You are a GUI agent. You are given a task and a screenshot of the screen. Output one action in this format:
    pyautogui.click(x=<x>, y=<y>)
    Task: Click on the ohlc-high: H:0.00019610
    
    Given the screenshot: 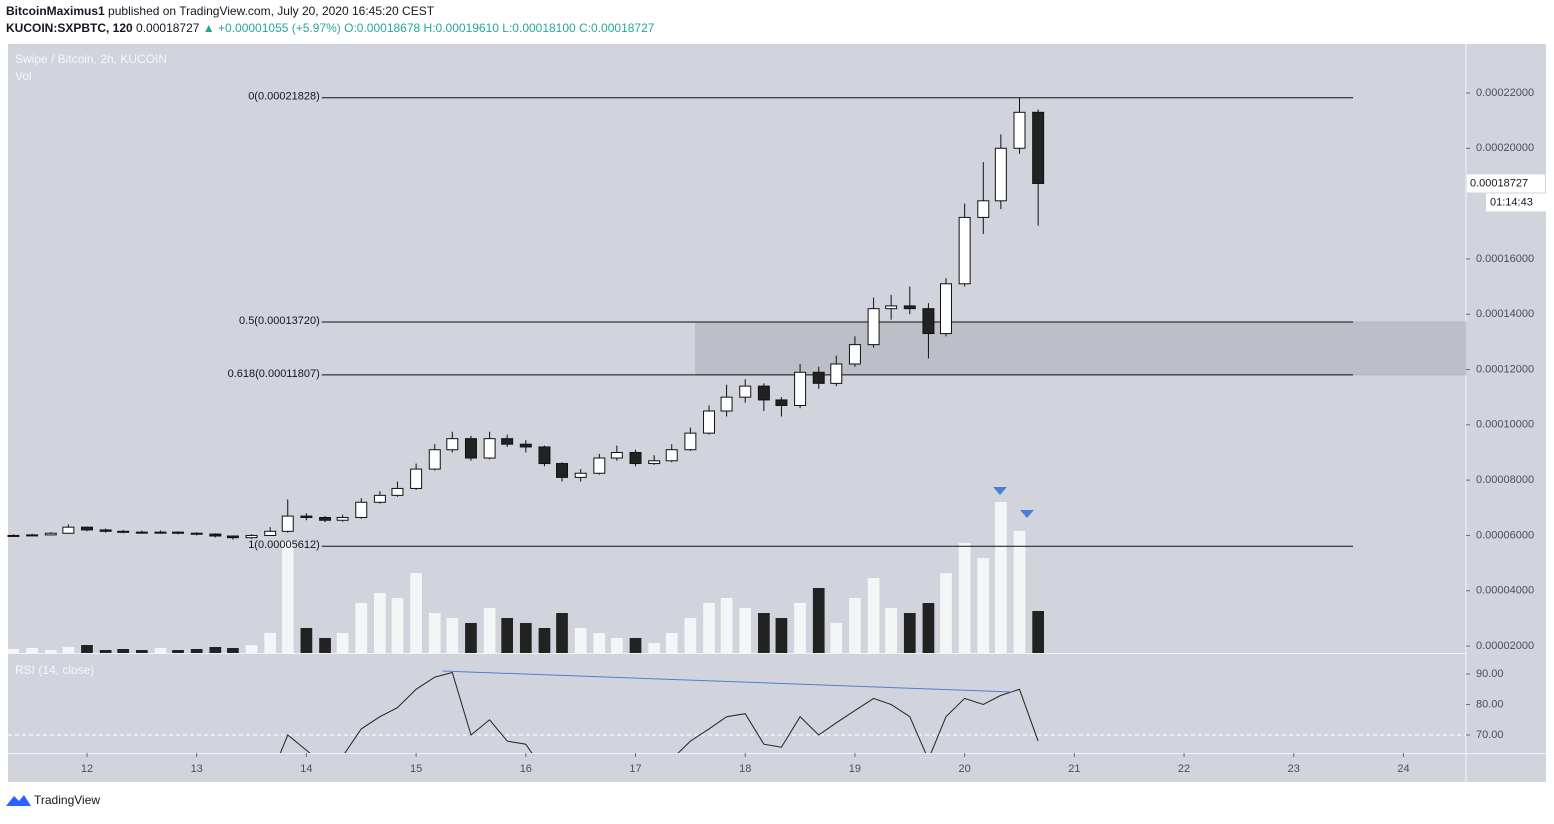 What is the action you would take?
    pyautogui.click(x=462, y=28)
    